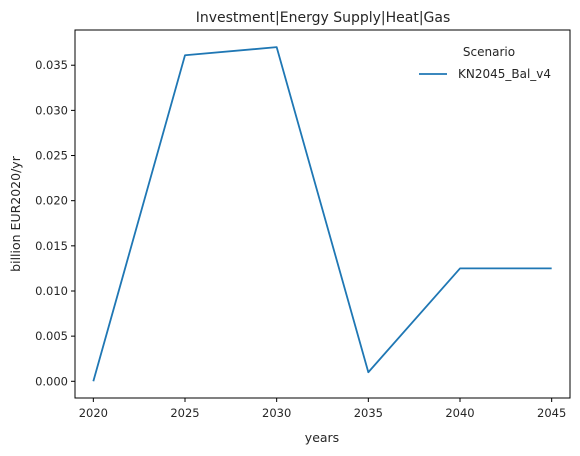 The image size is (580, 456). I want to click on y-tick-label: 0.020, so click(51, 201).